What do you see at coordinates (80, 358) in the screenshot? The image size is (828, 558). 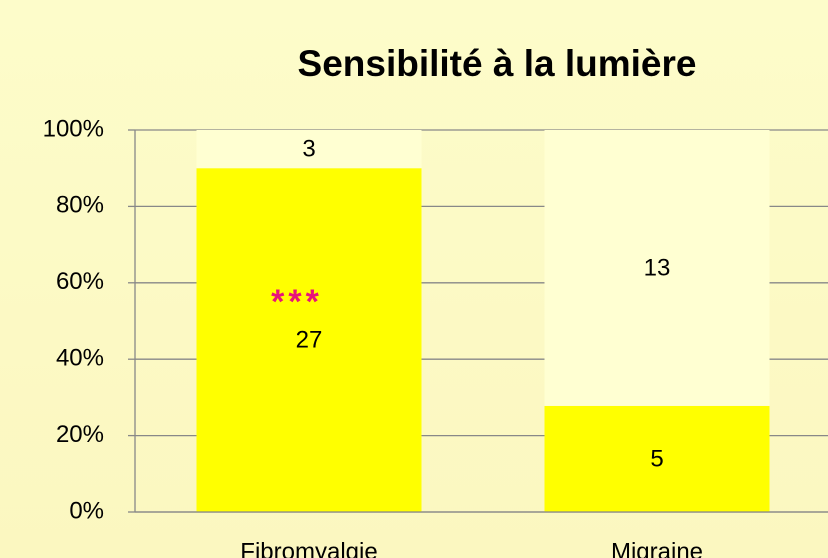 I see `y-tick-label: 40%` at bounding box center [80, 358].